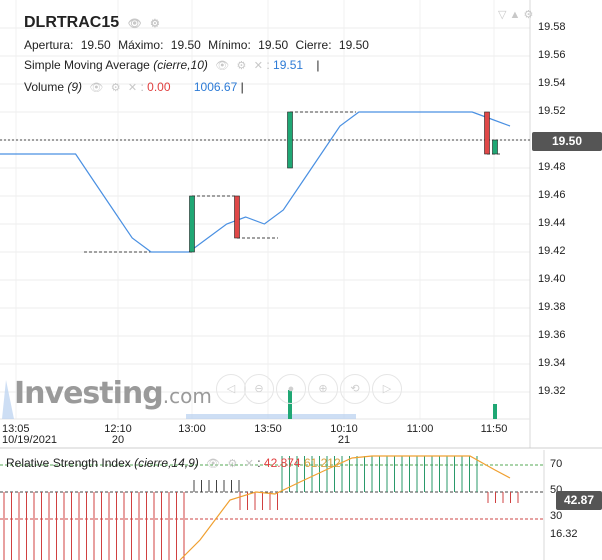 The image size is (602, 560). What do you see at coordinates (343, 182) in the screenshot?
I see `candle-layer` at bounding box center [343, 182].